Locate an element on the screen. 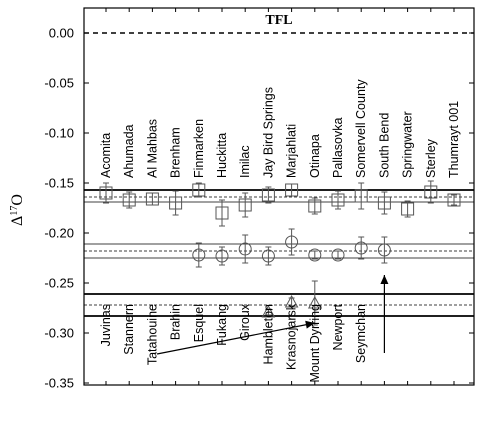  y-tick-label: 0.00 is located at coordinates (61, 33).